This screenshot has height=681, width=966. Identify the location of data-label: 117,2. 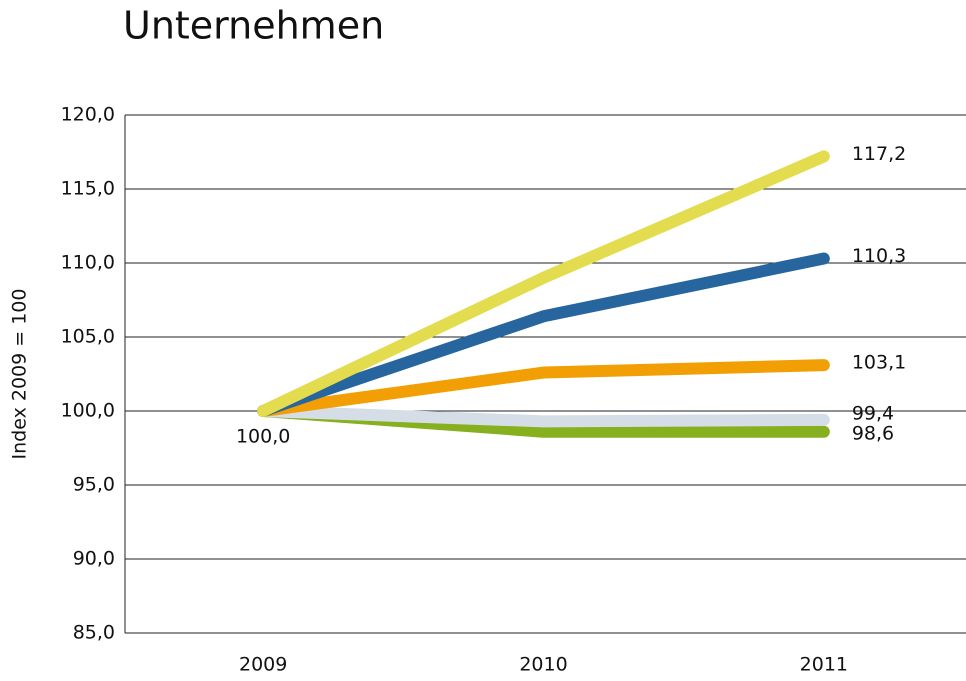
(879, 154).